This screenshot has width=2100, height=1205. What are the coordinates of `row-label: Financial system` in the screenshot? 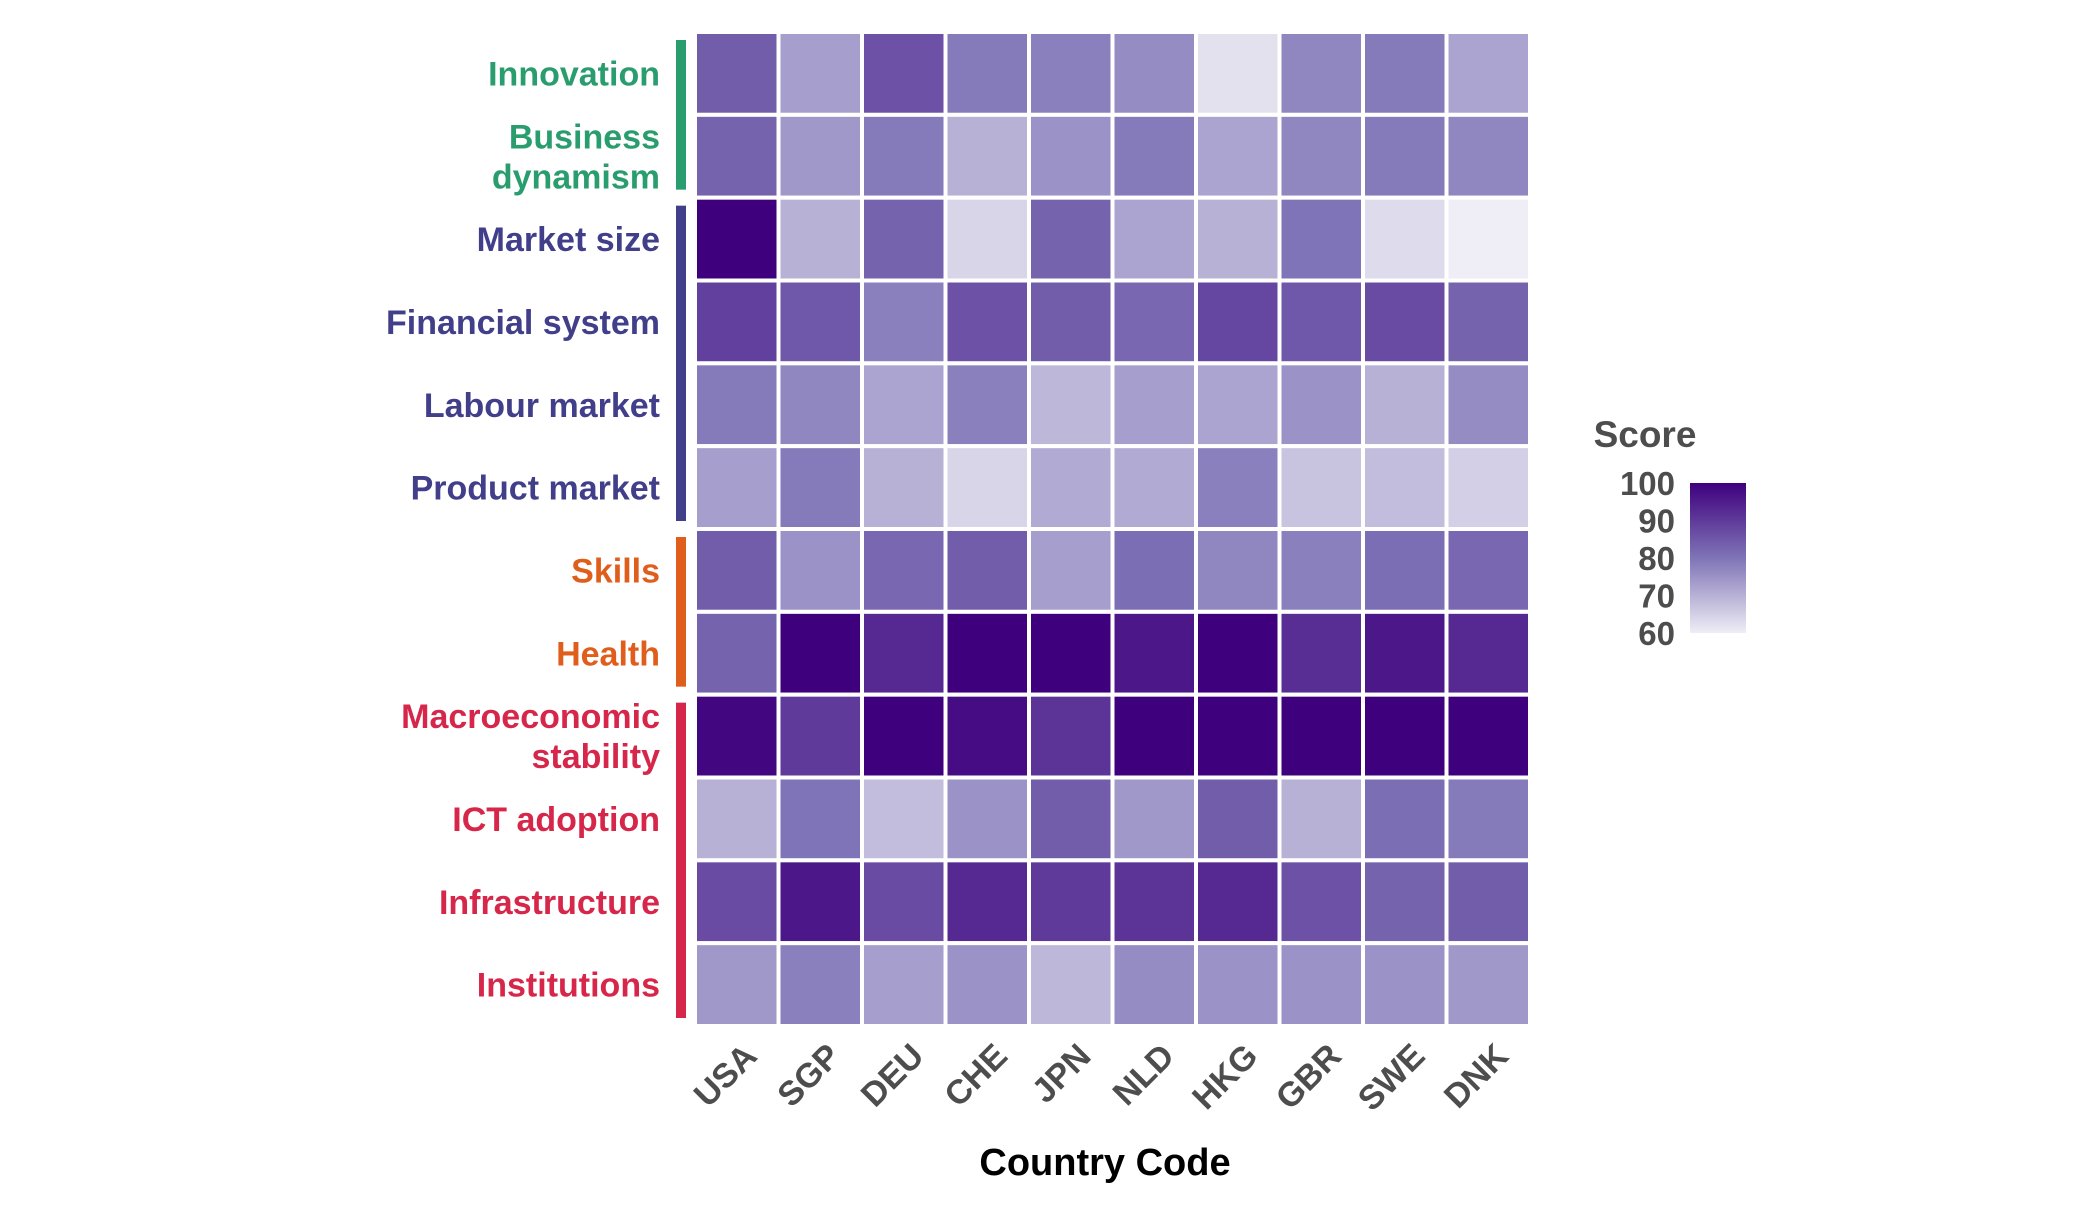 It's located at (523, 323).